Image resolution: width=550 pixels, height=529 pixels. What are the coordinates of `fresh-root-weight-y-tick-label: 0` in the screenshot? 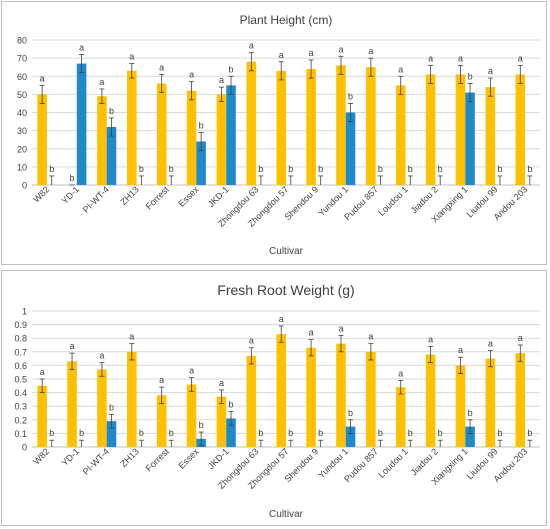 It's located at (24, 448).